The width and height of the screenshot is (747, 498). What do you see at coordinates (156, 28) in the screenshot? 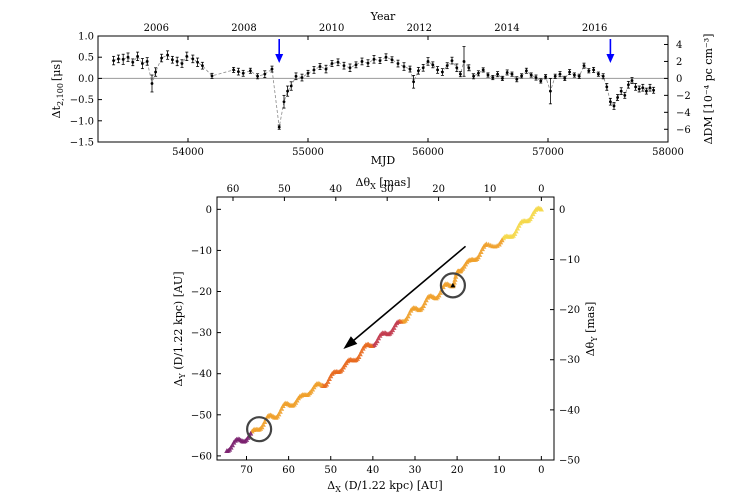
I see `year-tick-label: 2006` at bounding box center [156, 28].